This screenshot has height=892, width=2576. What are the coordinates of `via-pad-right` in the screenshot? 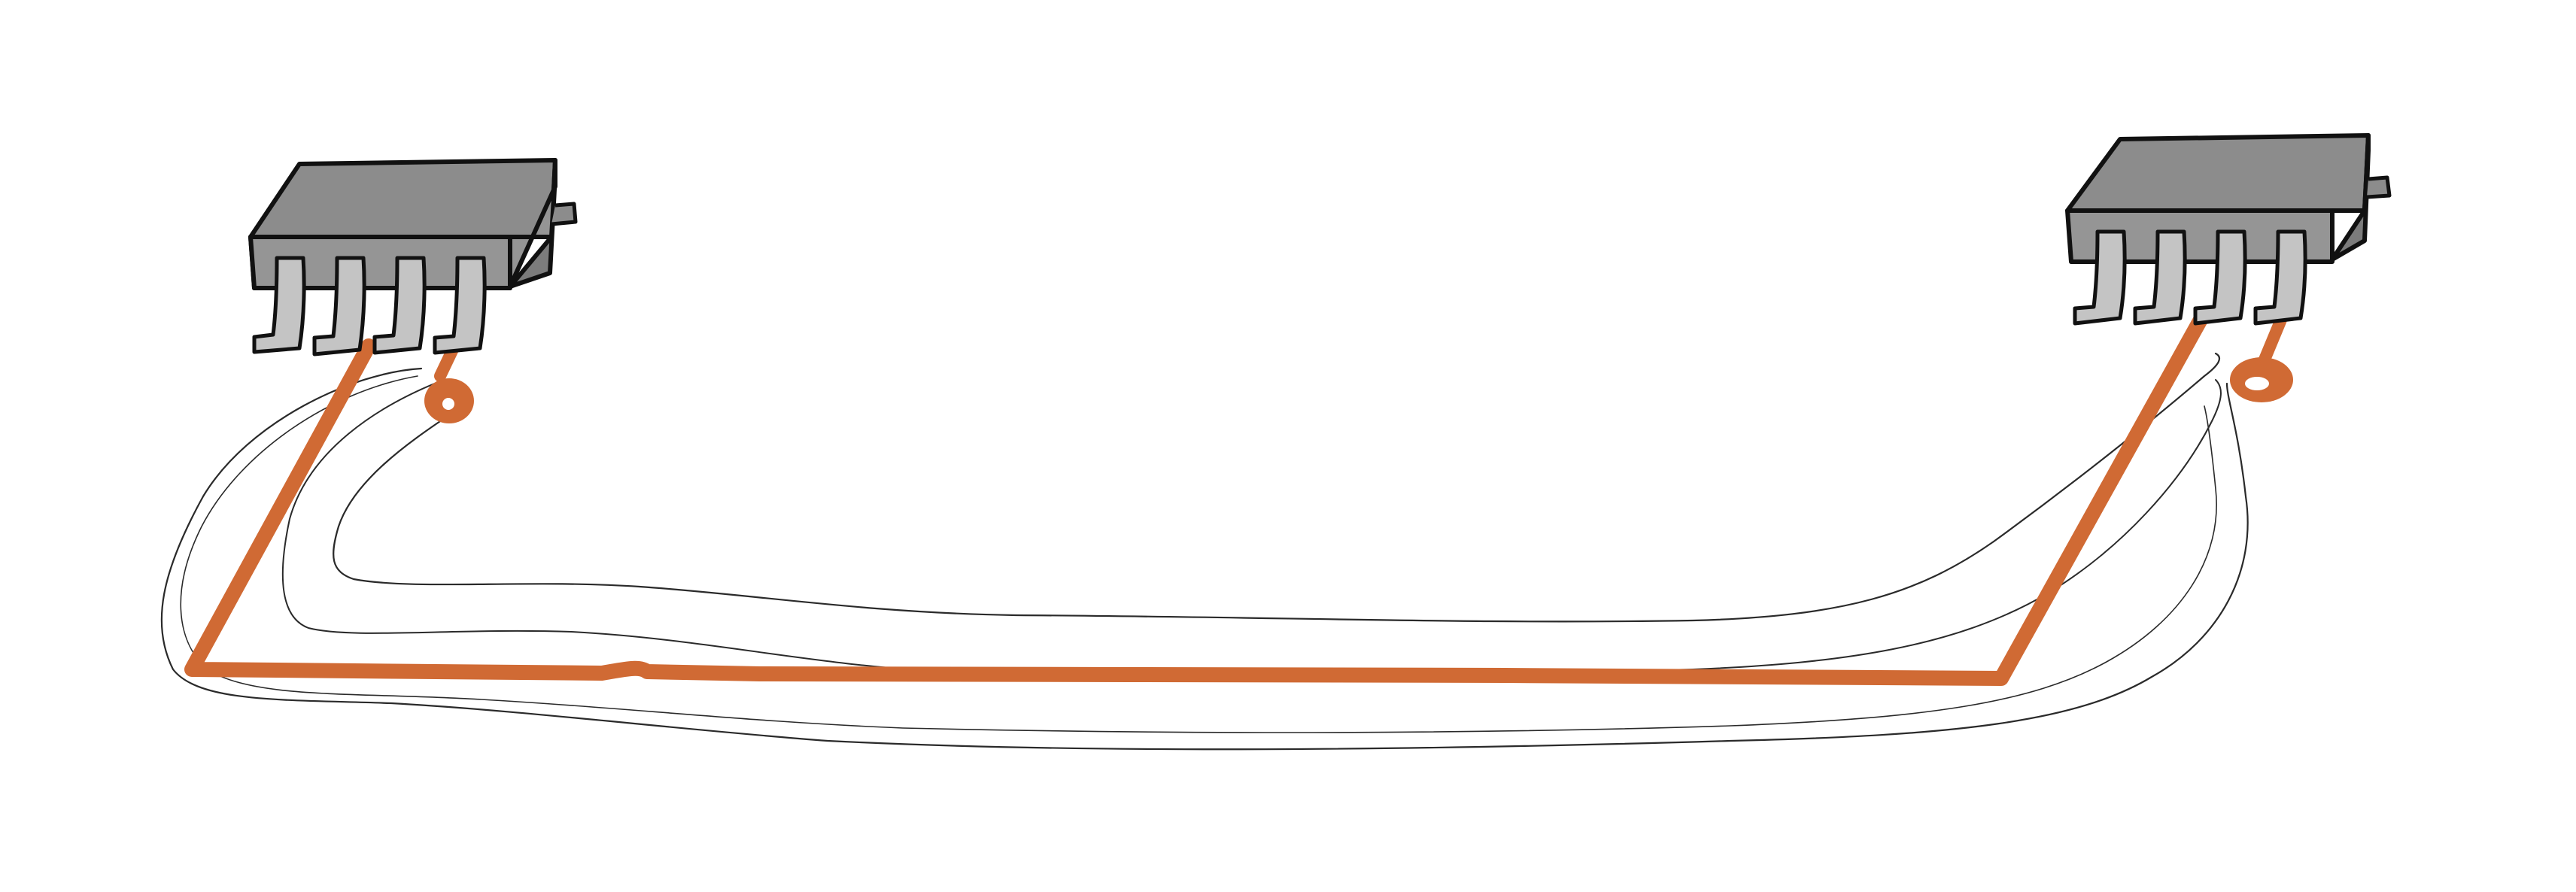 It's located at (2261, 379).